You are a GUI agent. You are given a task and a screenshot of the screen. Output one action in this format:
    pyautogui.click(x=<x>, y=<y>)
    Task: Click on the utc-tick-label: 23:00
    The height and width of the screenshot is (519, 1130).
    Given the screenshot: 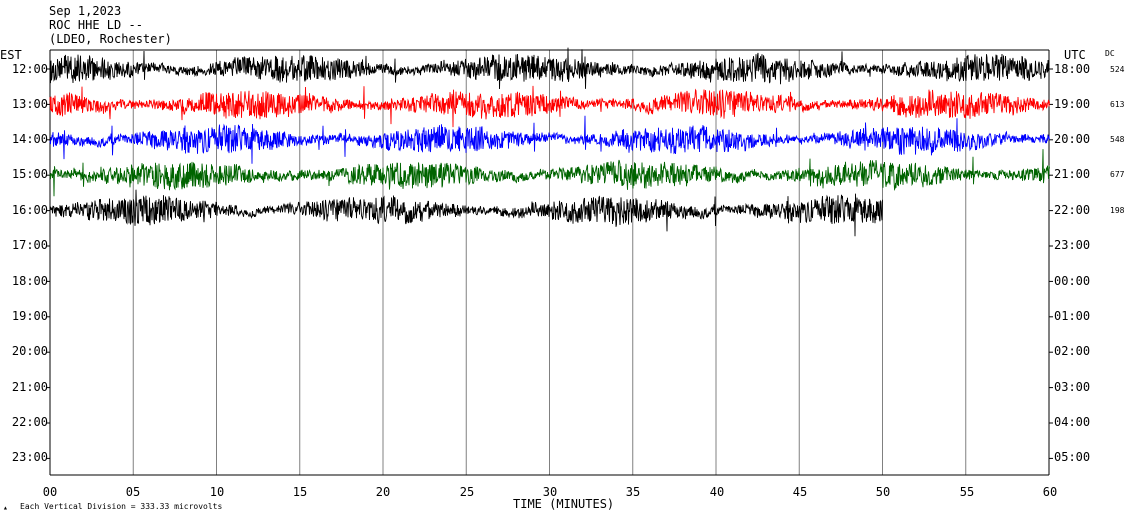 What is the action you would take?
    pyautogui.click(x=1072, y=245)
    